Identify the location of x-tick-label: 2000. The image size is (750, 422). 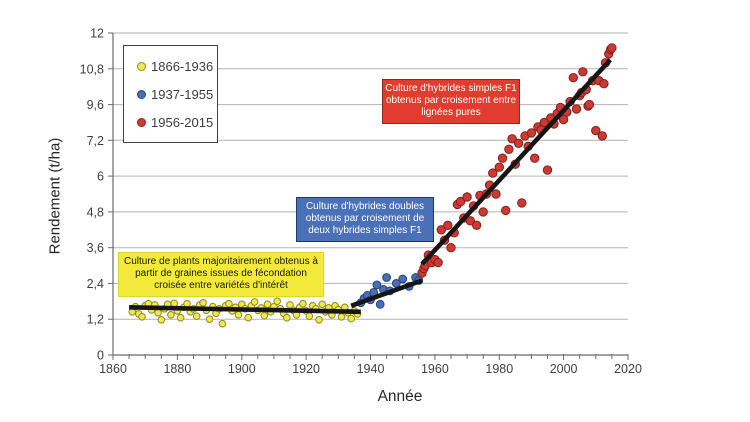
(564, 369).